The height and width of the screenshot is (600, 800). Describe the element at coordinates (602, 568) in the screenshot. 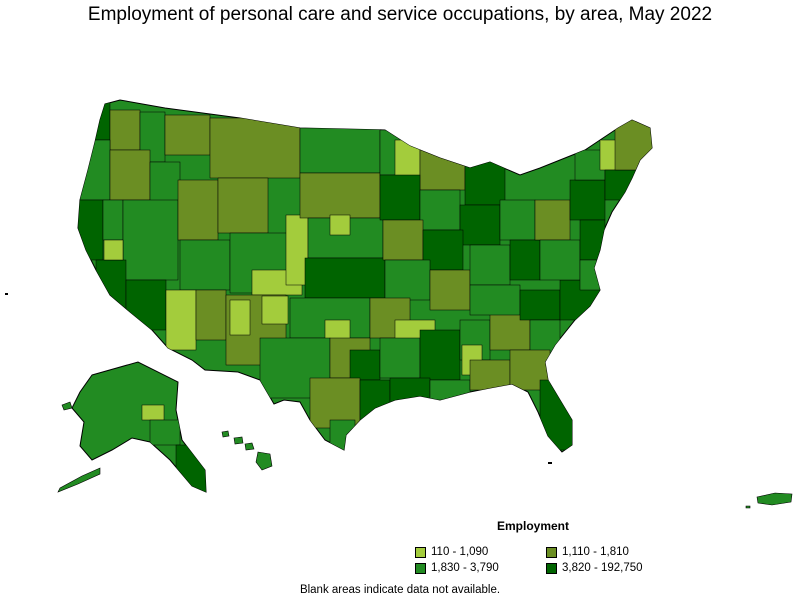

I see `legend-label: 3,820 - 192,750` at that location.